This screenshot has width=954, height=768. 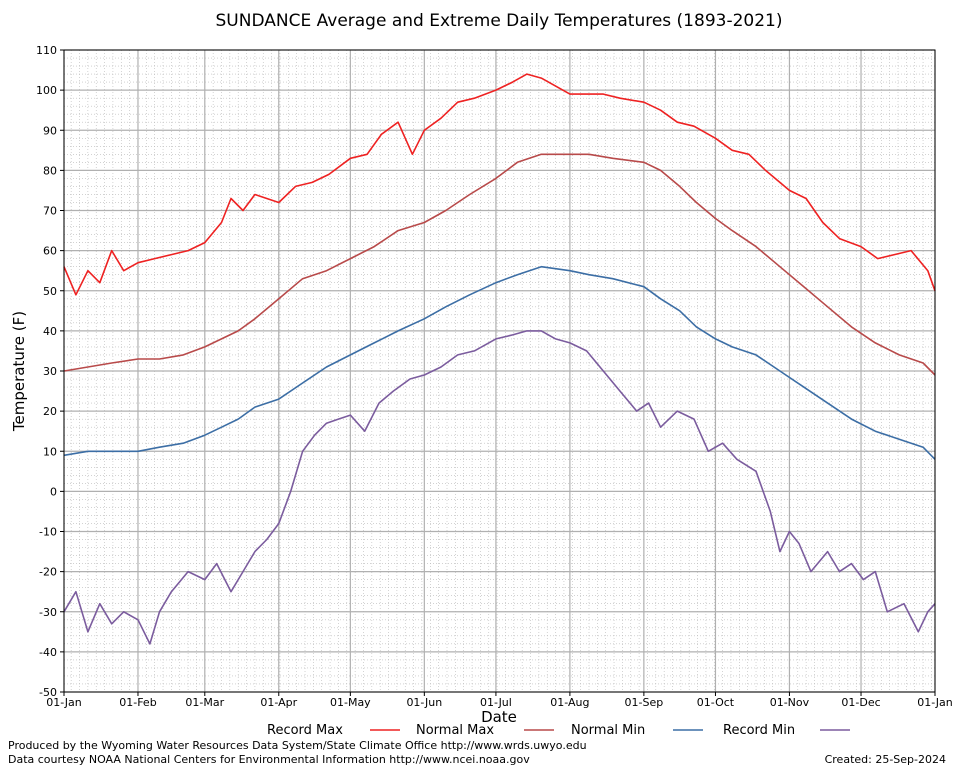 I want to click on y-tick-label: 70, so click(x=50, y=211).